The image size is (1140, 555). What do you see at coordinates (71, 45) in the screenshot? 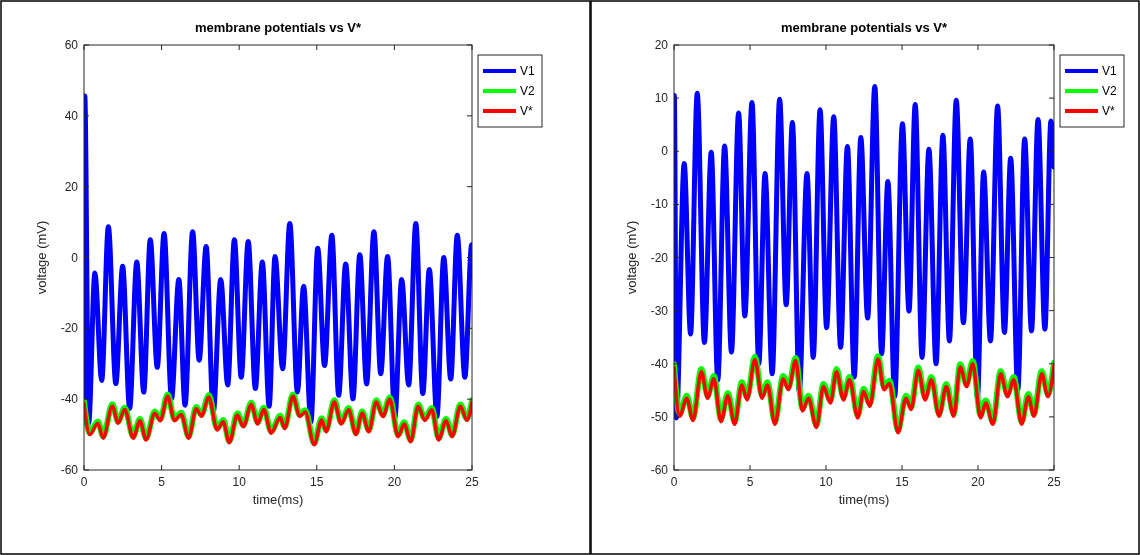
I see `y-tick-label: 60` at bounding box center [71, 45].